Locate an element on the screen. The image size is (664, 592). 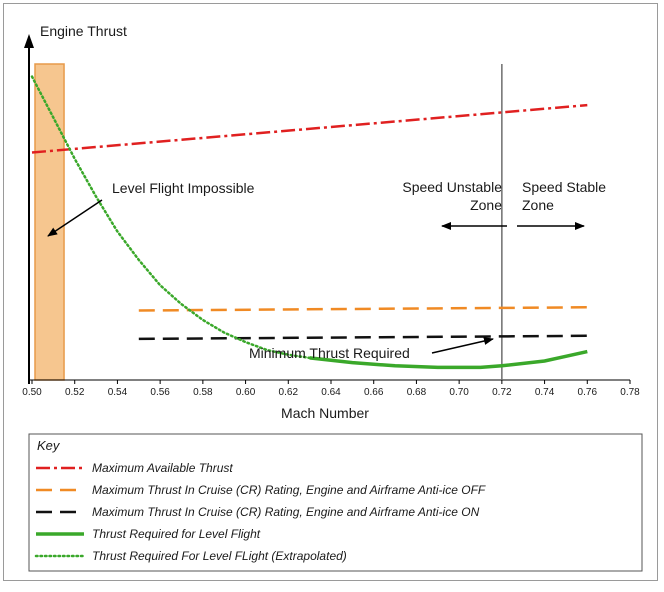
key-title: Key is located at coordinates (49, 445).